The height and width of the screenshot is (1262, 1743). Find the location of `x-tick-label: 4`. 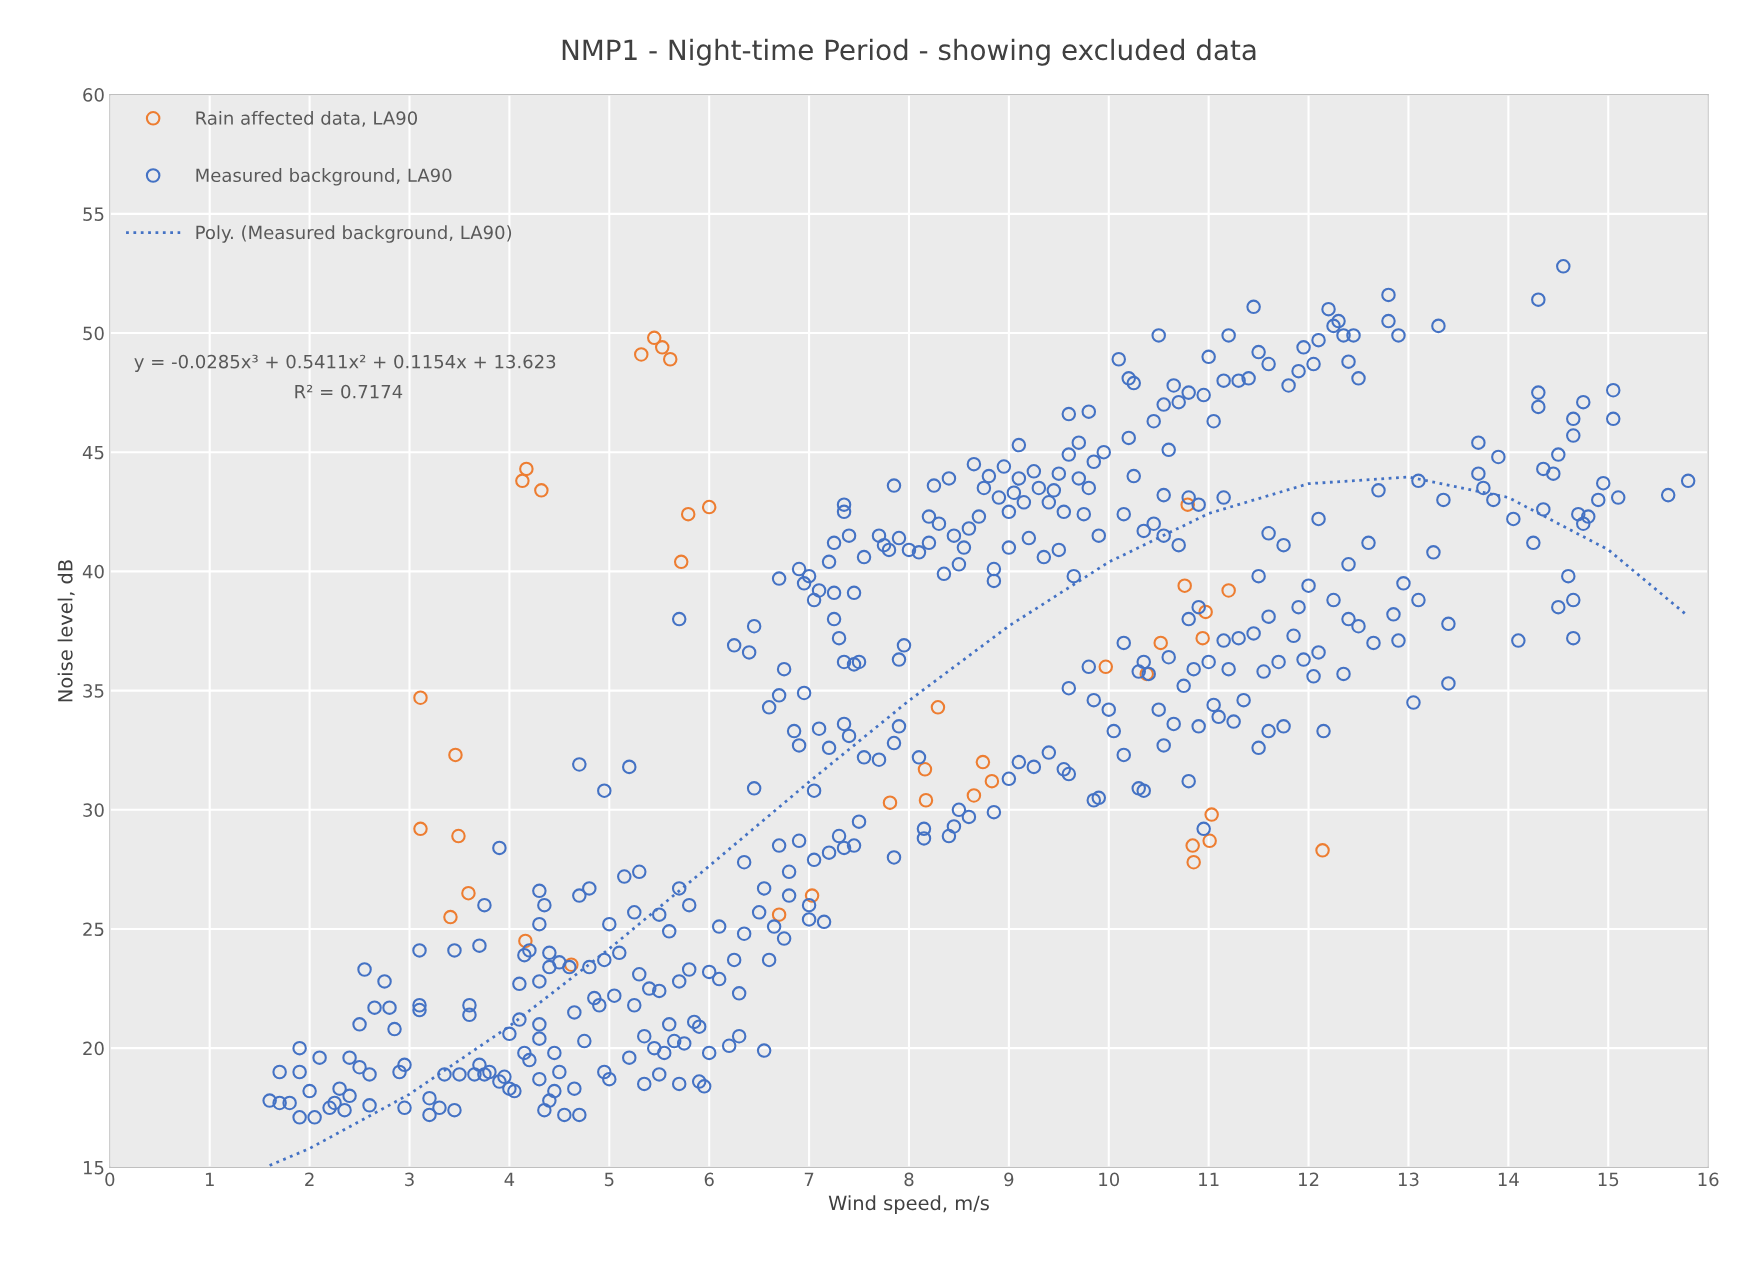

x-tick-label: 4 is located at coordinates (509, 1179).